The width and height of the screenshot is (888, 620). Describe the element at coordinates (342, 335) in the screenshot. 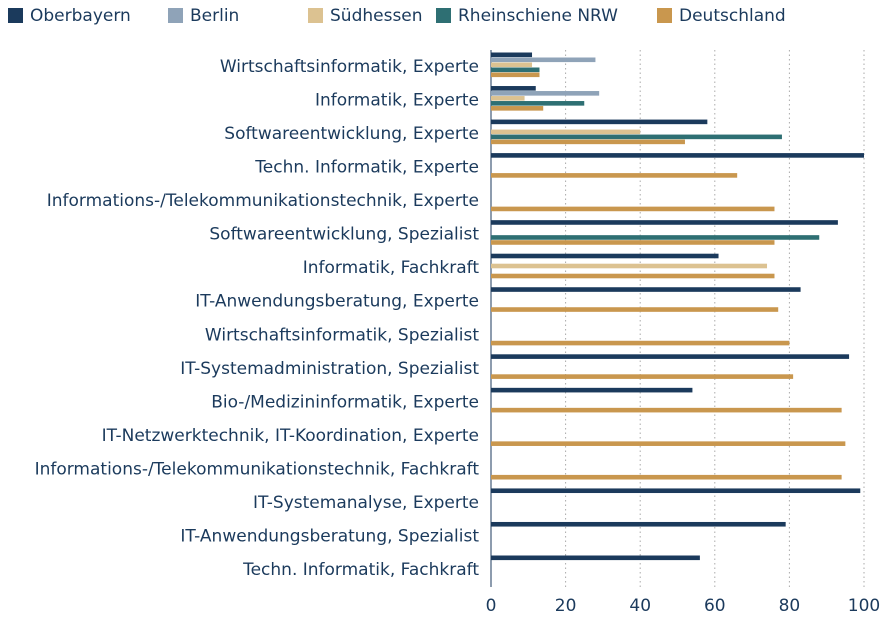

I see `y-tick-label: Wirtschaftsinformatik, Spezialist` at that location.